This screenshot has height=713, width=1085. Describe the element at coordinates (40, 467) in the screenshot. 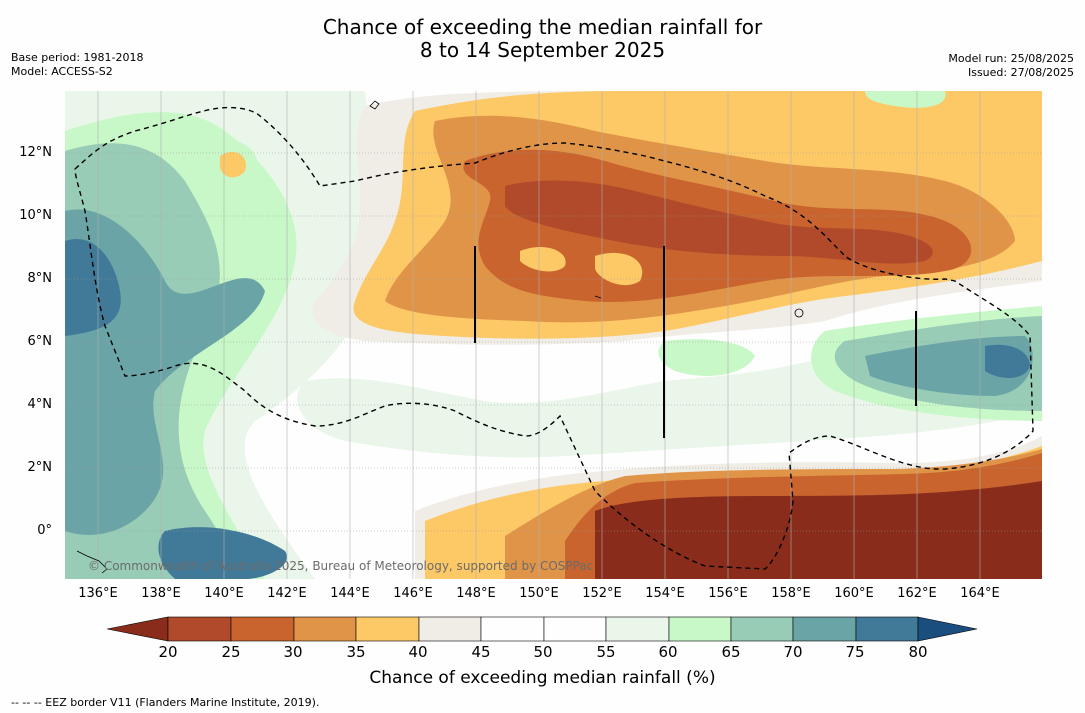

I see `lat-label-2n: 2°N` at that location.